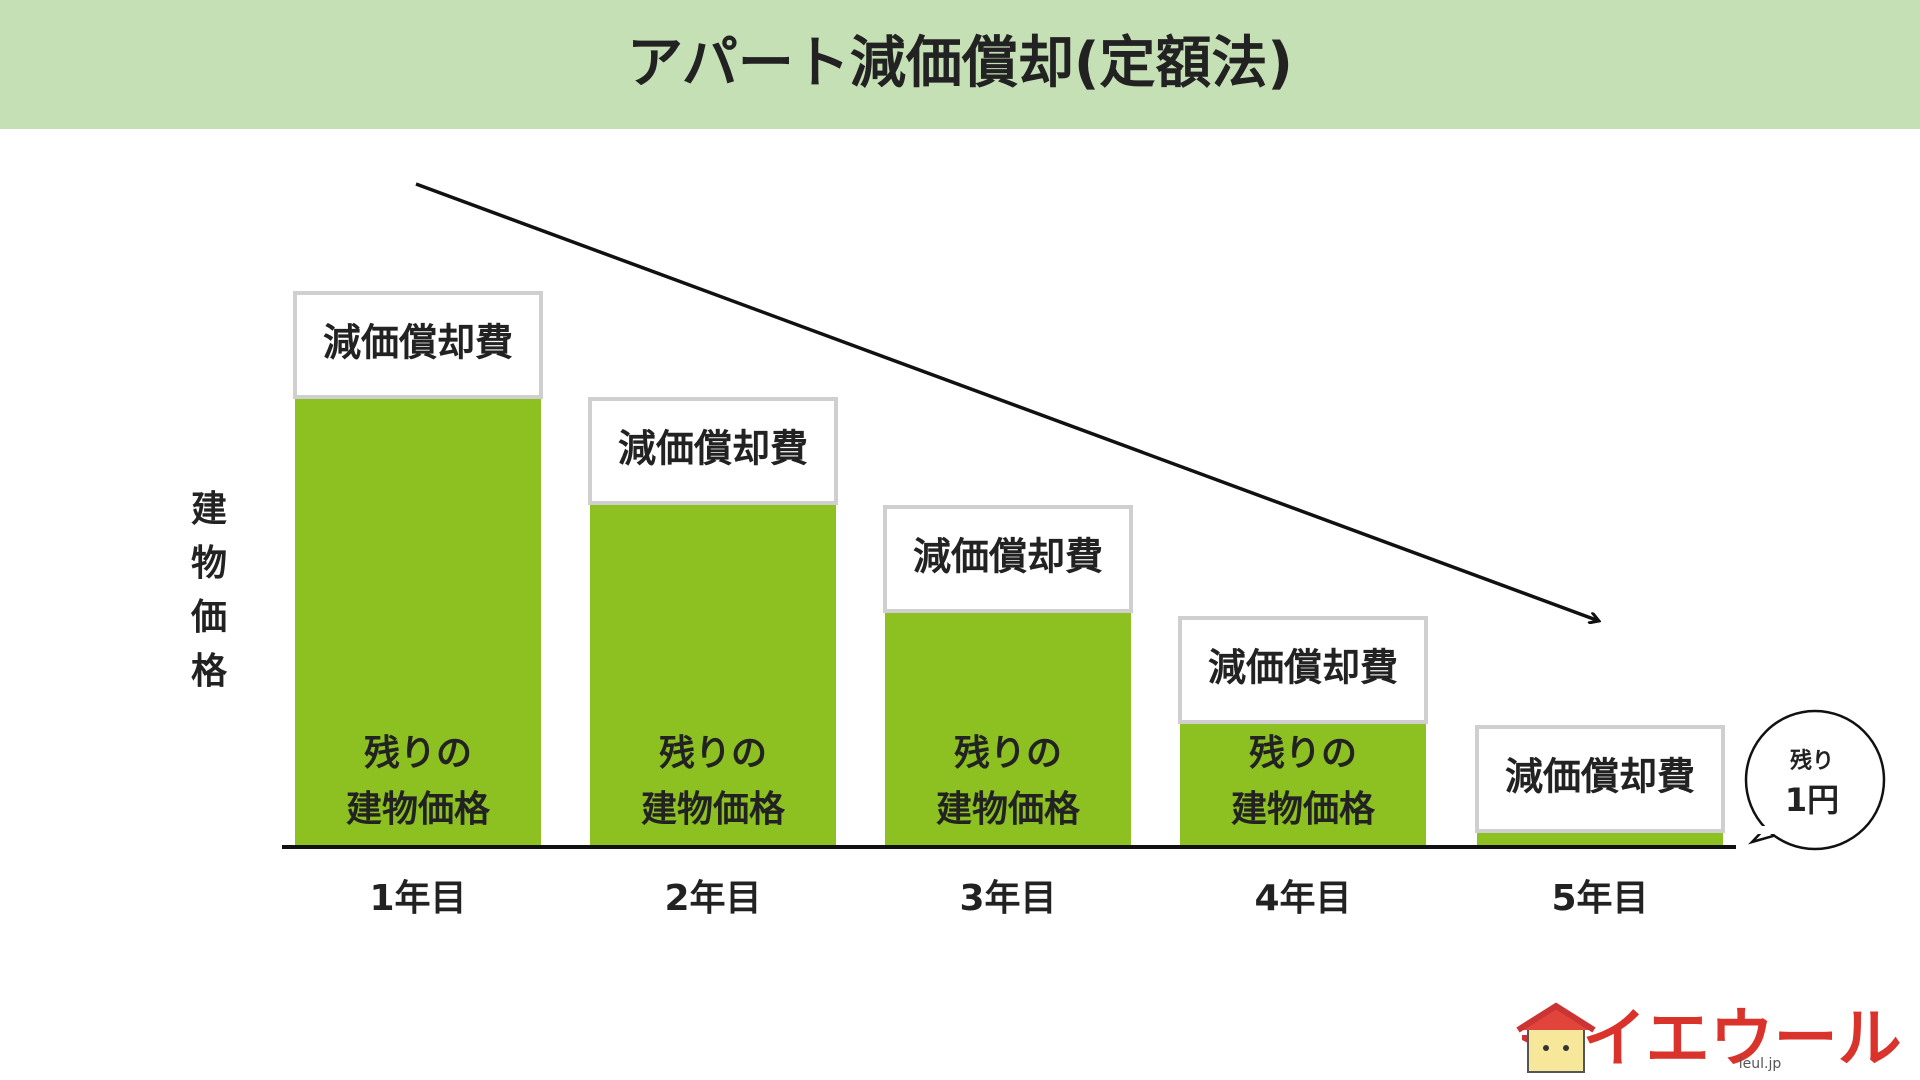 This screenshot has height=1080, width=1920. Describe the element at coordinates (1812, 761) in the screenshot. I see `bubble-line1: 残り` at that location.